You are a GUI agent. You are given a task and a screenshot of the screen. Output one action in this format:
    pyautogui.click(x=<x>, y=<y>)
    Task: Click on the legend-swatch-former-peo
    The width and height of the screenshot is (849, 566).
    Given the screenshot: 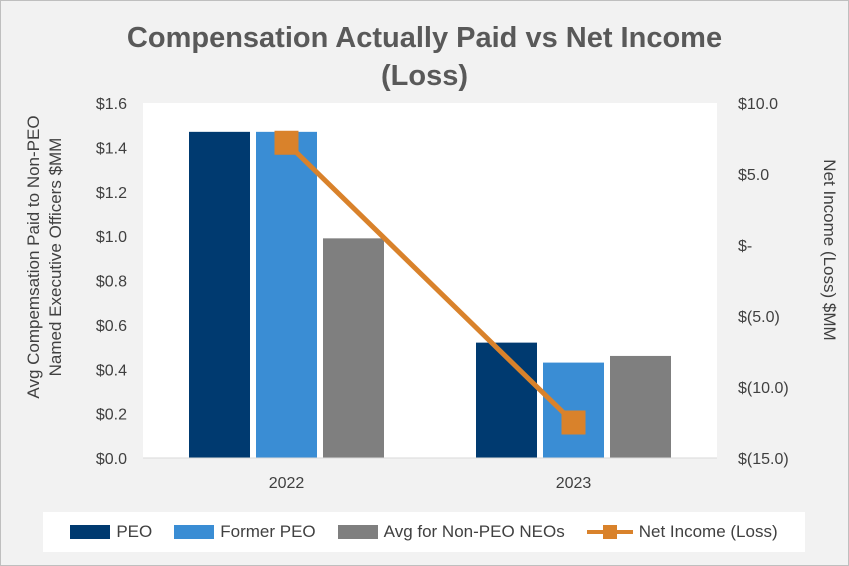 What is the action you would take?
    pyautogui.click(x=194, y=532)
    